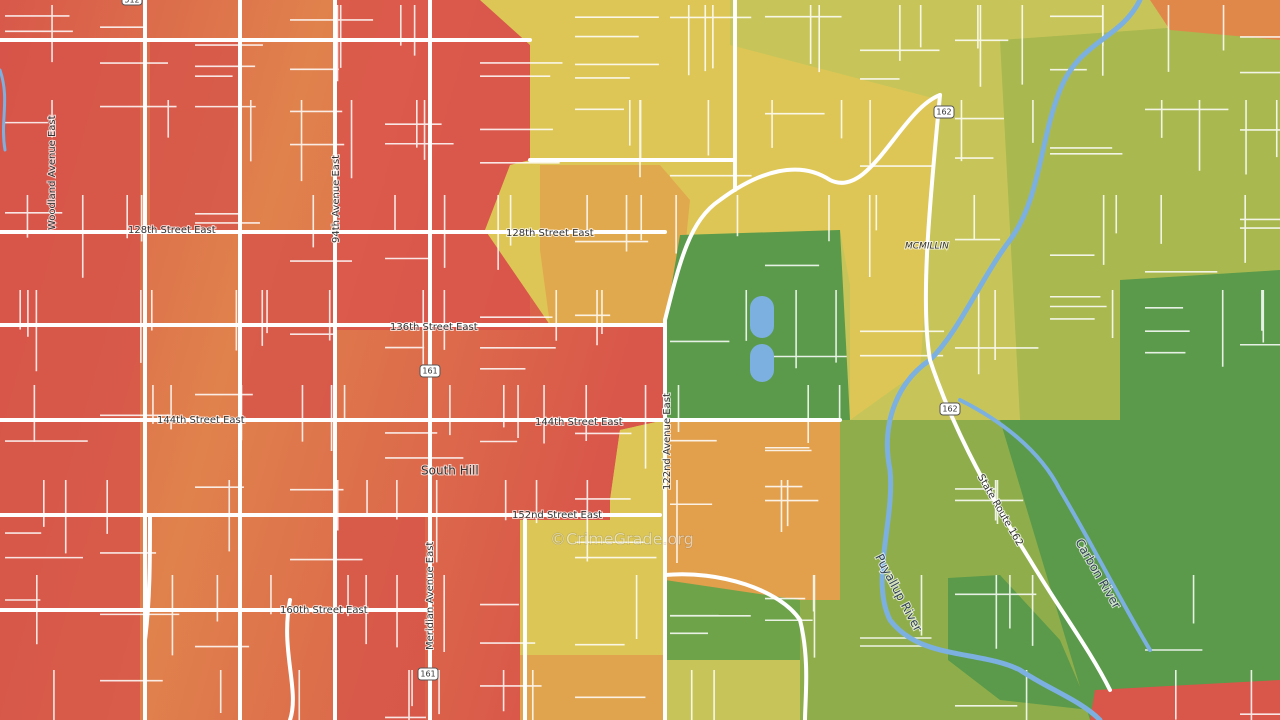 The image size is (1280, 720). What do you see at coordinates (336, 199) in the screenshot?
I see `avenue-label: 94th Avenue East` at bounding box center [336, 199].